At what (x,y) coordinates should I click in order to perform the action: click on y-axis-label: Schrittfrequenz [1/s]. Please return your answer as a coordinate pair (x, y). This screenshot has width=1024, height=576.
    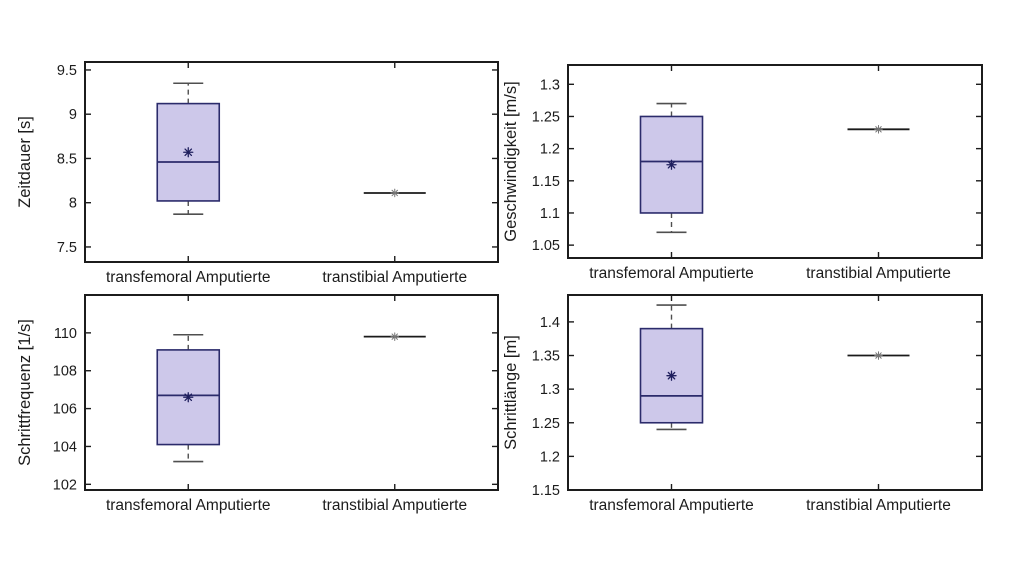
    Looking at the image, I should click on (25, 392).